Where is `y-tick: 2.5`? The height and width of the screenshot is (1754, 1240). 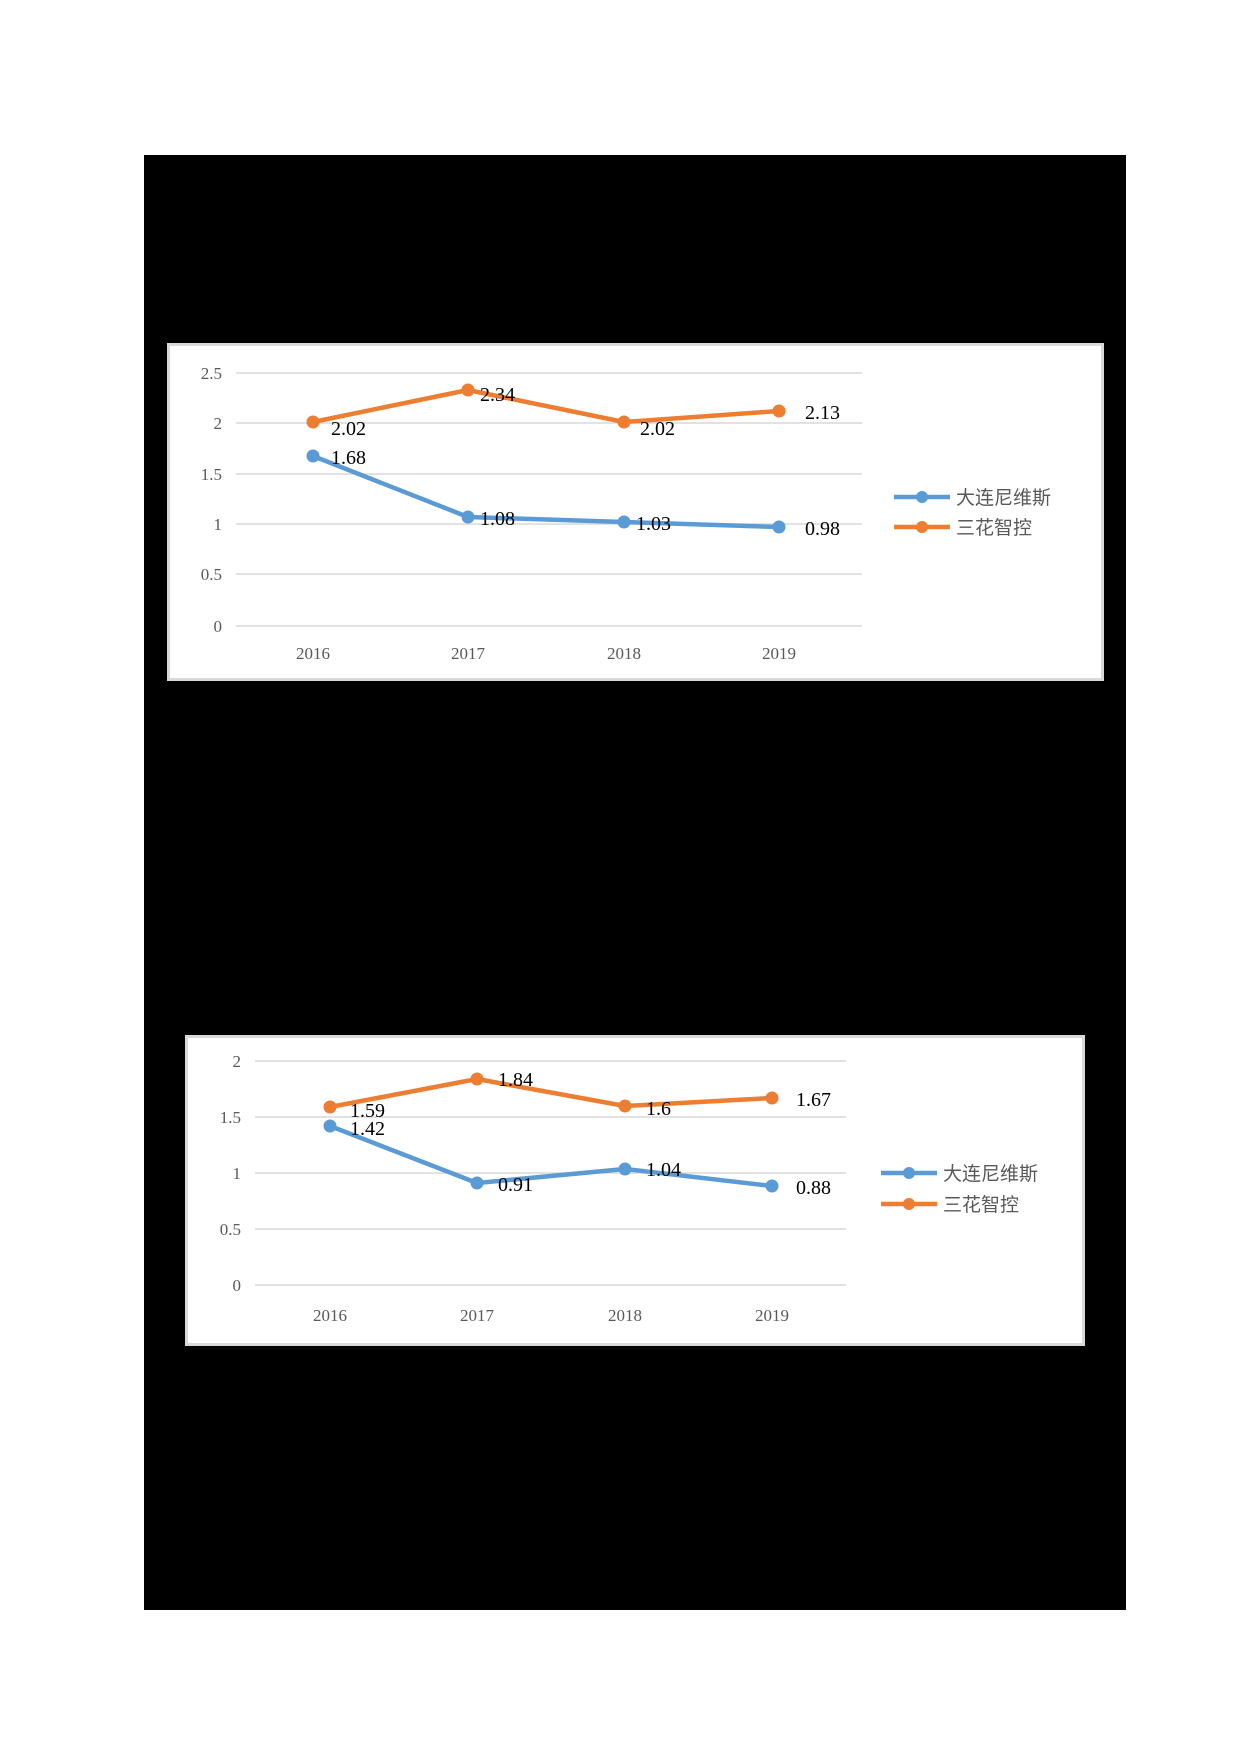
y-tick: 2.5 is located at coordinates (211, 373).